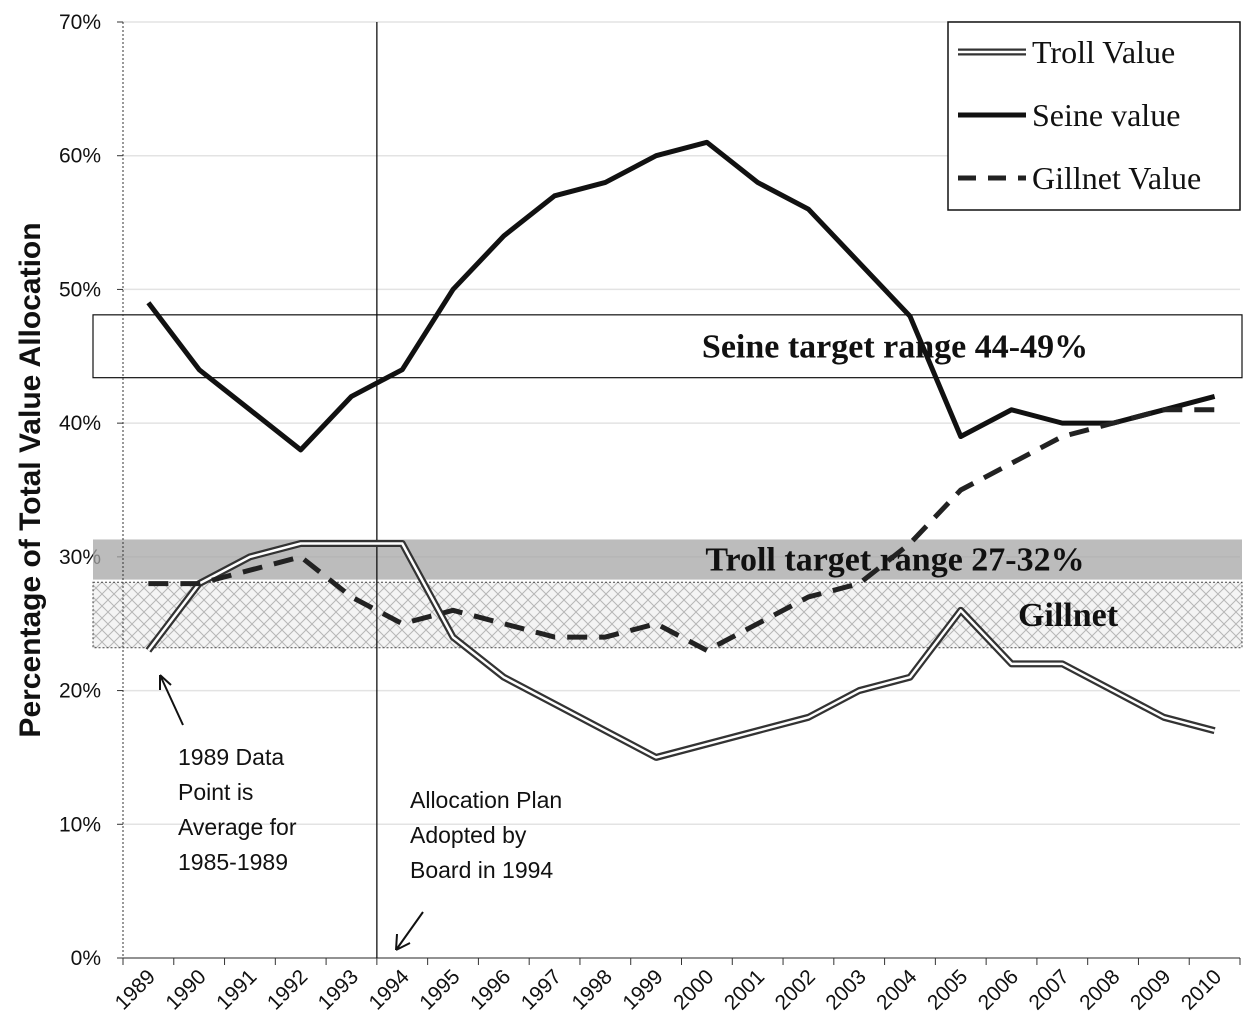 The height and width of the screenshot is (1031, 1247). Describe the element at coordinates (795, 989) in the screenshot. I see `x-tick-label: 2002` at that location.